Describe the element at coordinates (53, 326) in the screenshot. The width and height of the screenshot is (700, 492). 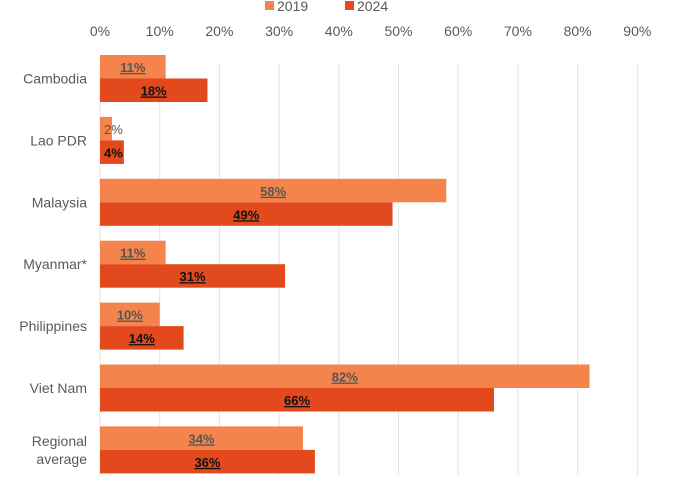
I see `category-label: Philippines` at that location.